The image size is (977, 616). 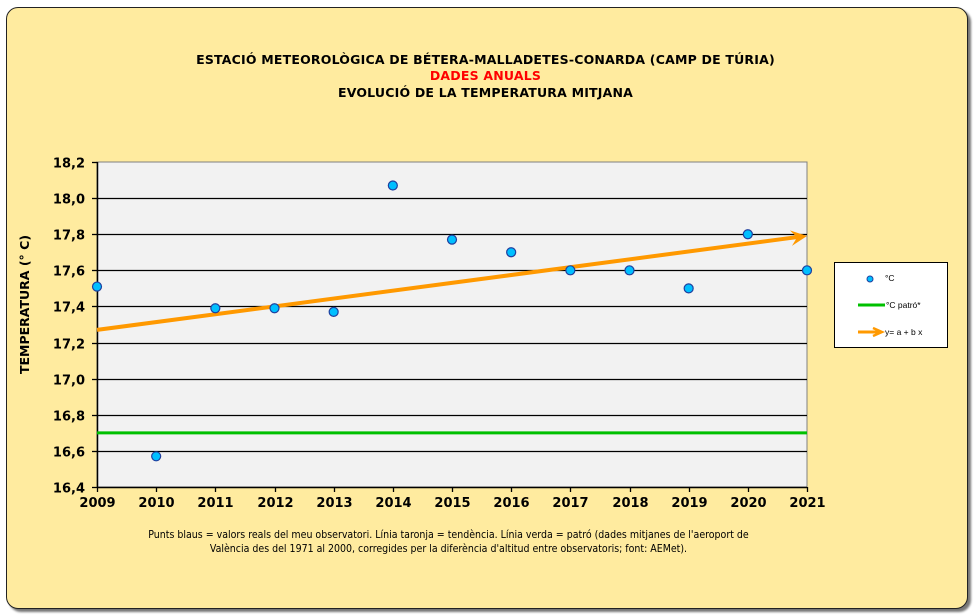 I want to click on legend-label-observed: °C, so click(x=890, y=278).